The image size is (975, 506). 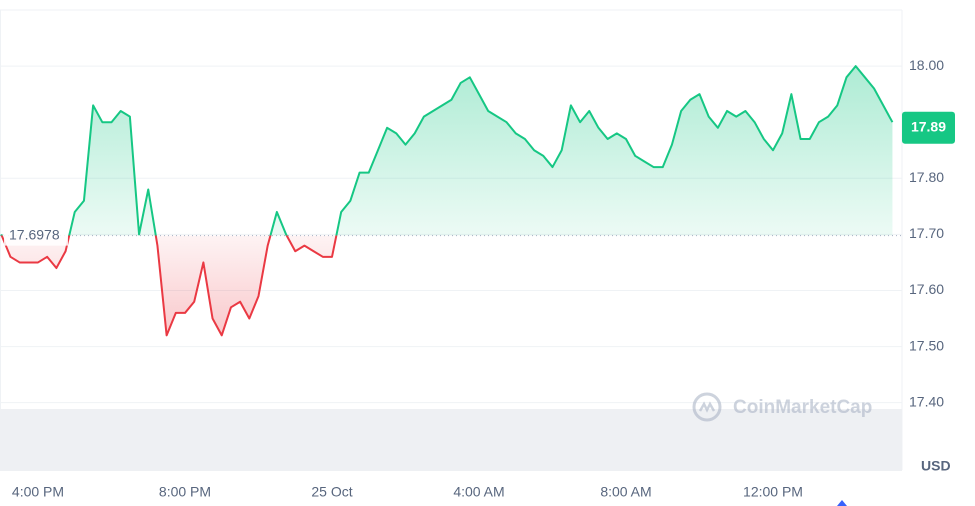 What do you see at coordinates (926, 233) in the screenshot?
I see `y-tick-label: 17.70` at bounding box center [926, 233].